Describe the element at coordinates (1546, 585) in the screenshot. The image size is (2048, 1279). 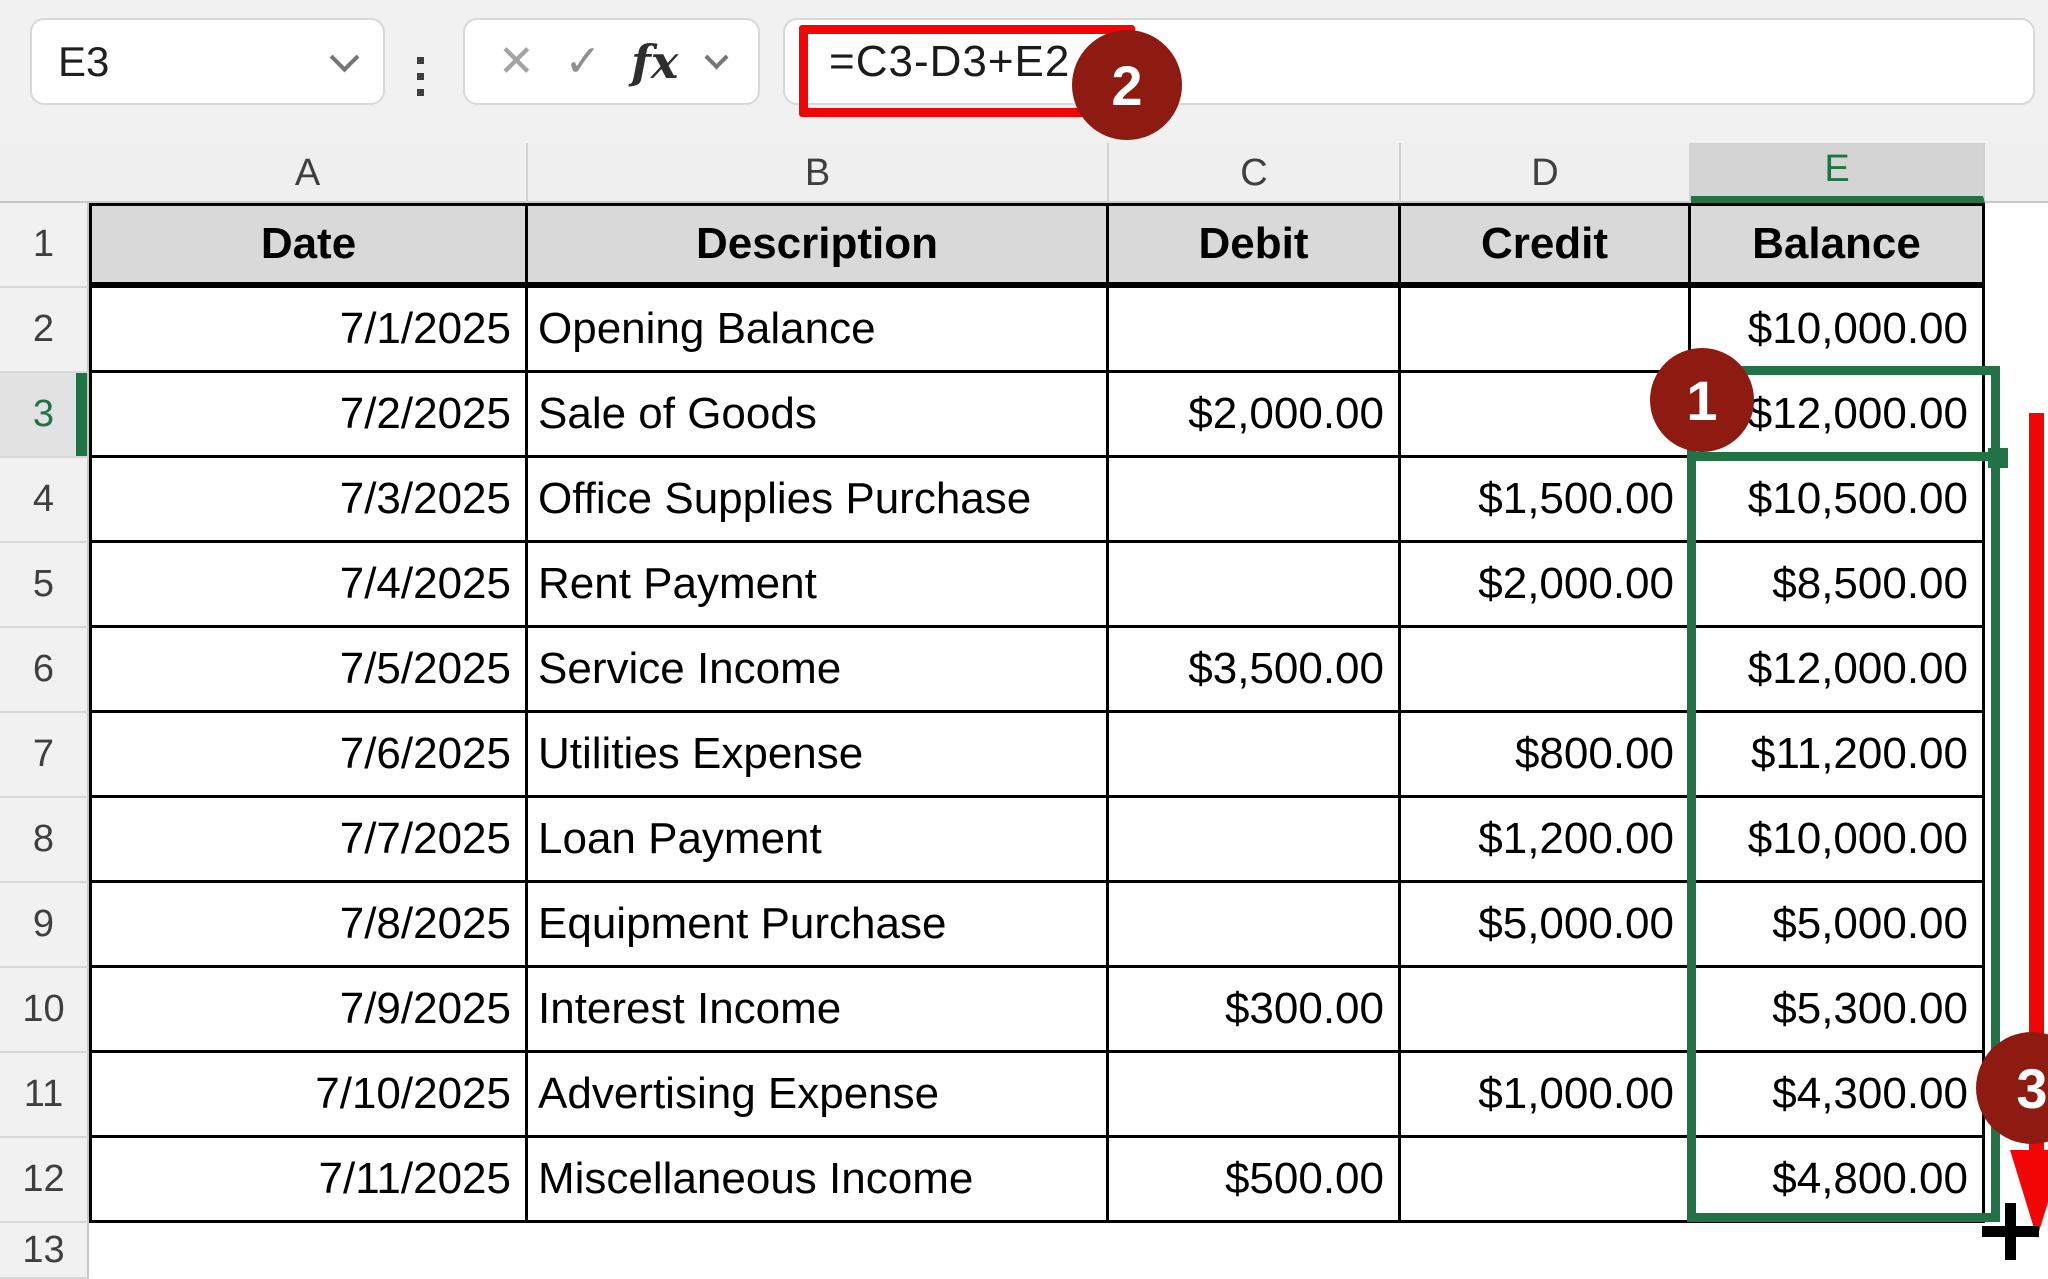
I see `cell-D5: $2,000.00` at that location.